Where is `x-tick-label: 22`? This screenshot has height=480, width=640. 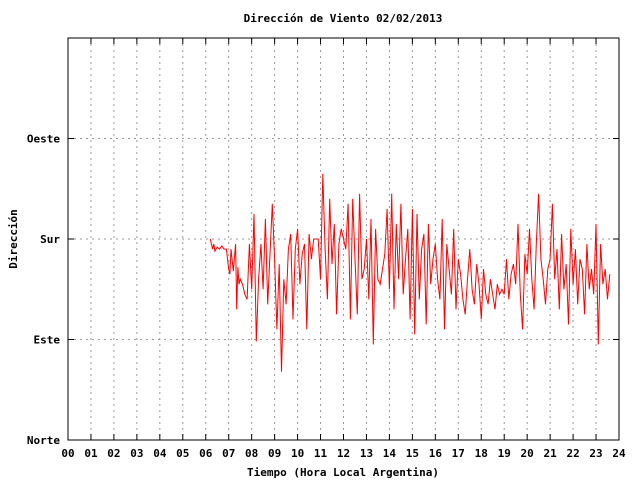 x-tick-label: 22 is located at coordinates (572, 453).